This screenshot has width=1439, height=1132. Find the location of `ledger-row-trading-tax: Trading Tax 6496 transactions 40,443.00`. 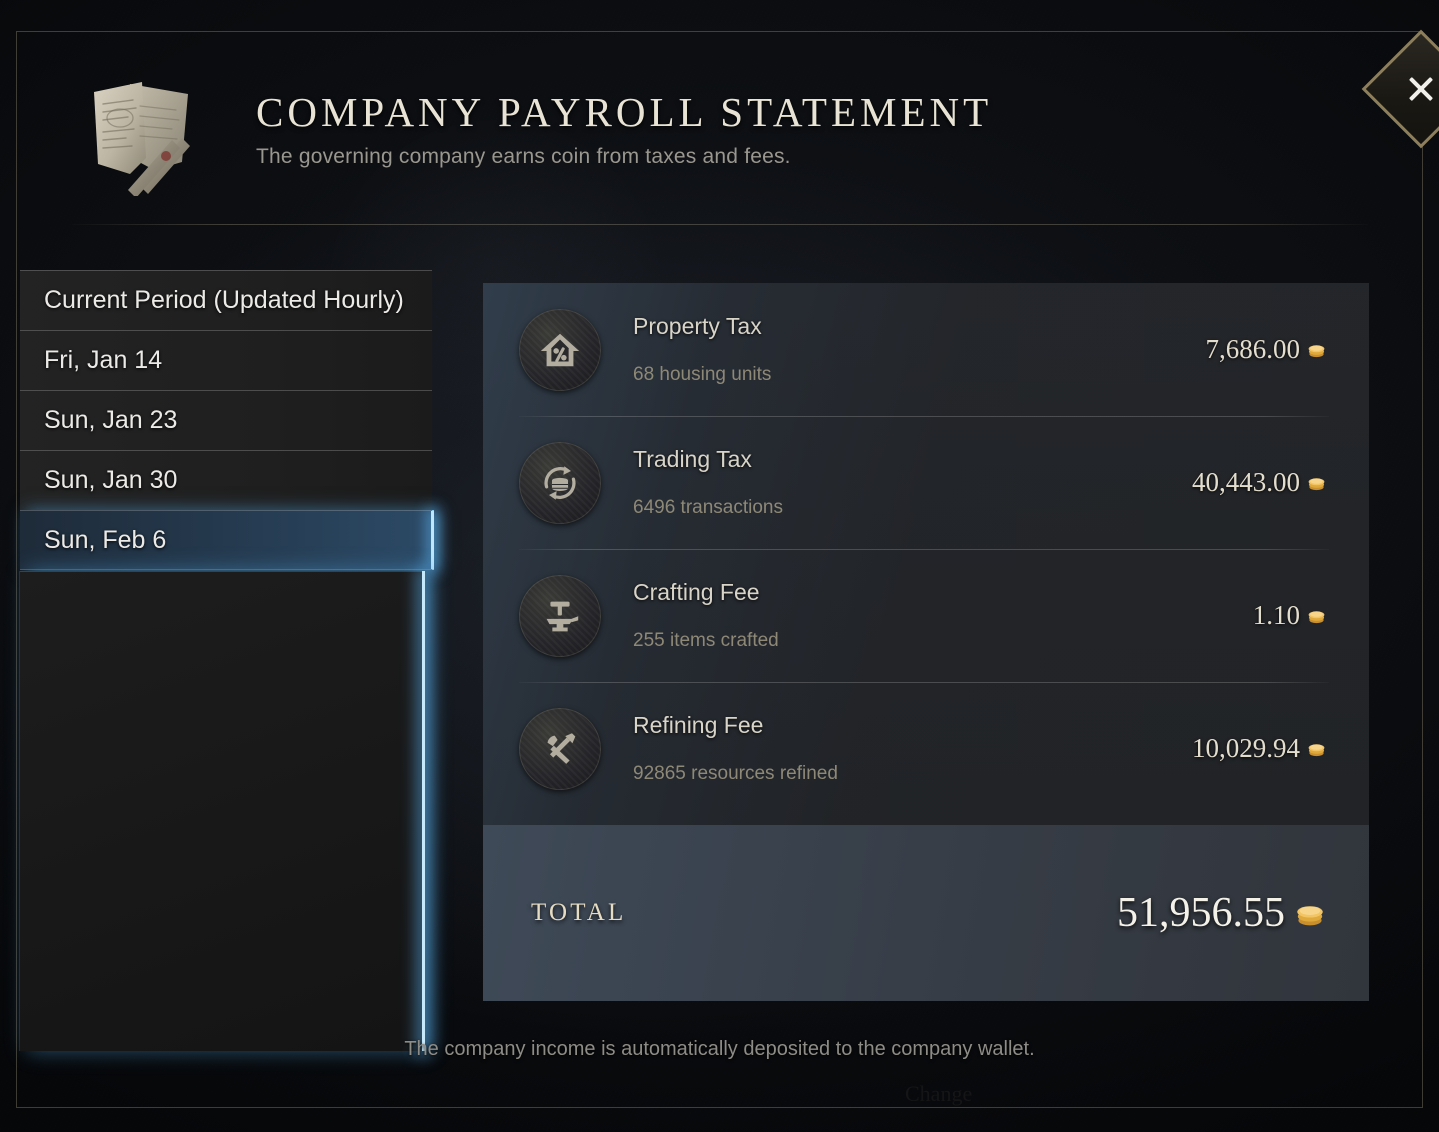

ledger-row-trading-tax: Trading Tax 6496 transactions 40,443.00 is located at coordinates (926, 482).